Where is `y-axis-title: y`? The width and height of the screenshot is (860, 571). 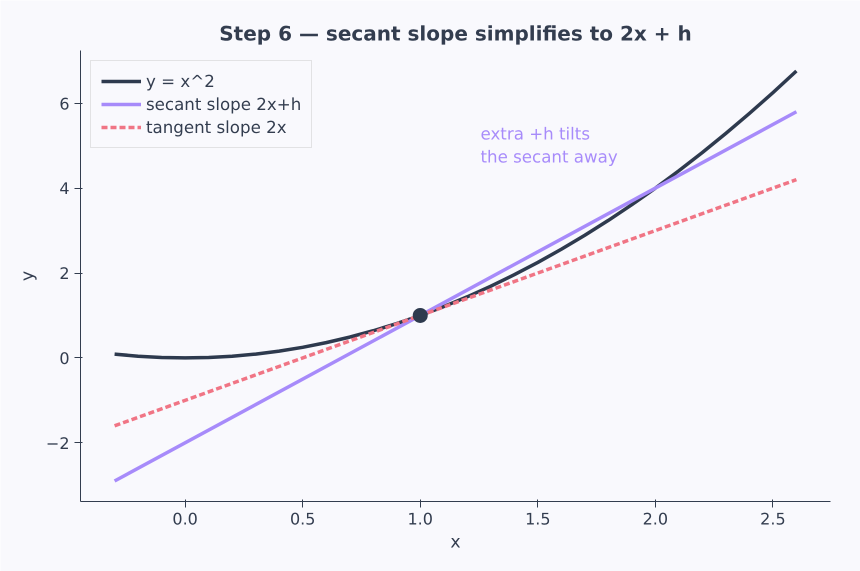 y-axis-title: y is located at coordinates (28, 276).